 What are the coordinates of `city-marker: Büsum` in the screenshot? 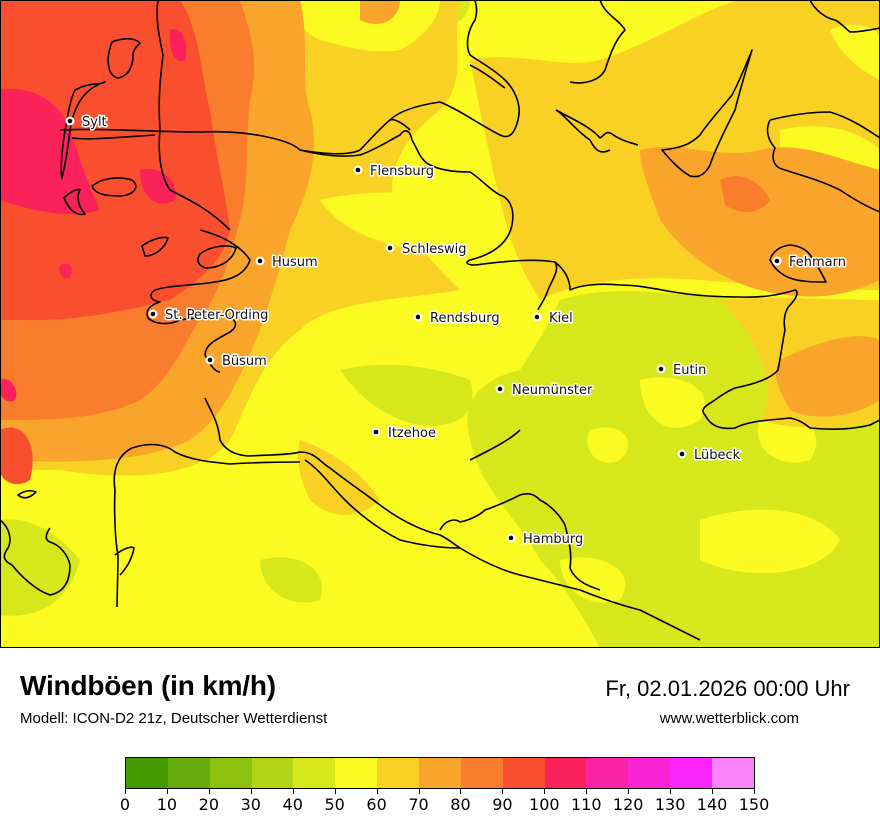 It's located at (236, 362).